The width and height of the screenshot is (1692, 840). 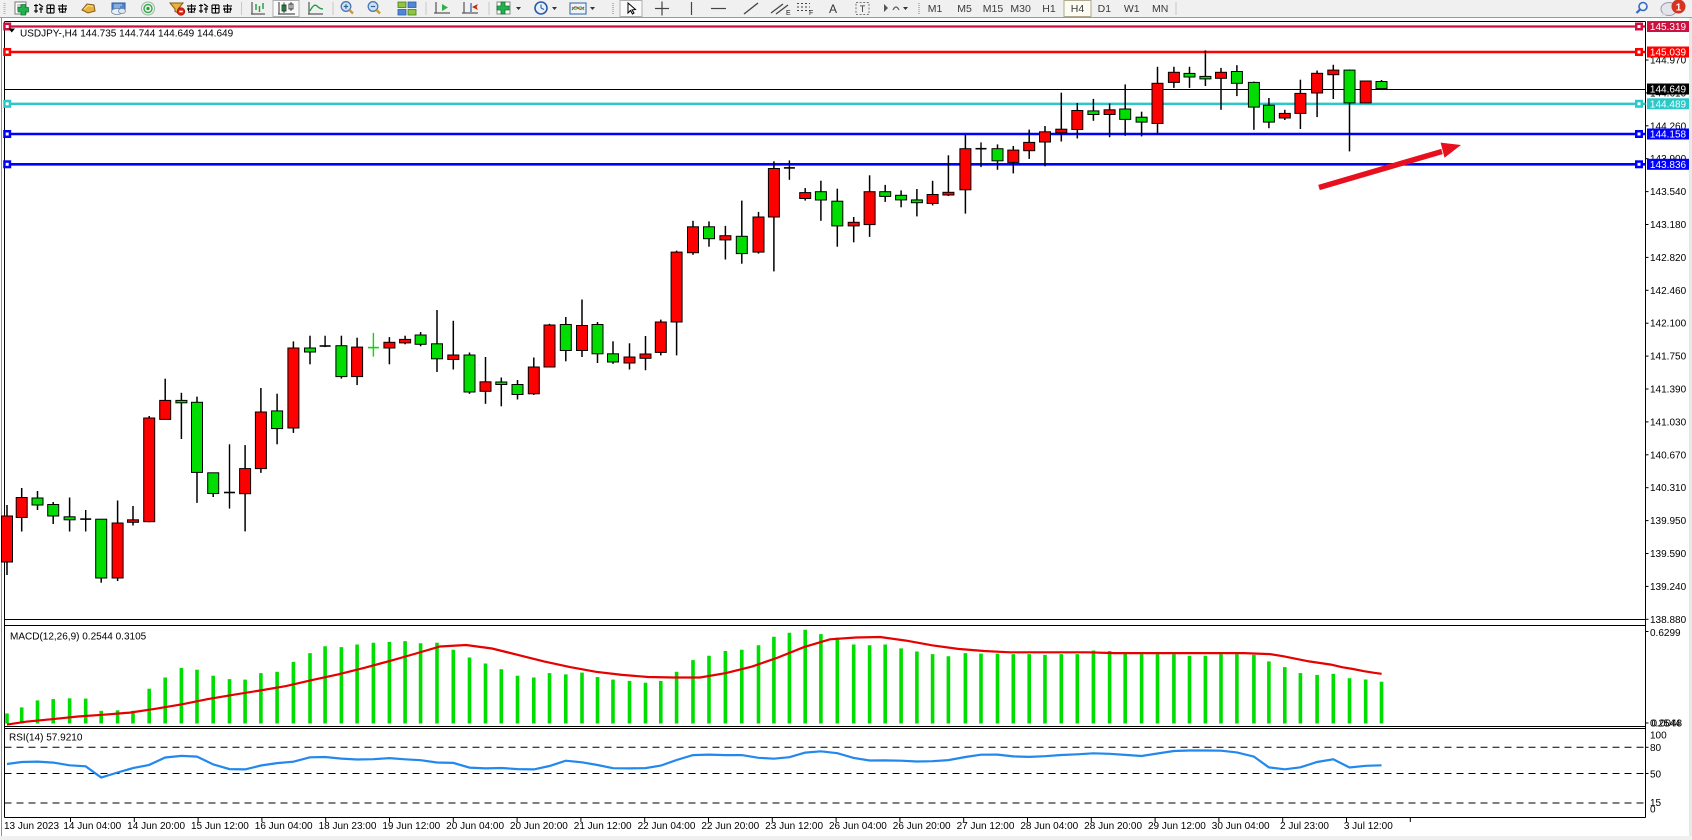 What do you see at coordinates (1656, 748) in the screenshot?
I see `svg-text: 80` at bounding box center [1656, 748].